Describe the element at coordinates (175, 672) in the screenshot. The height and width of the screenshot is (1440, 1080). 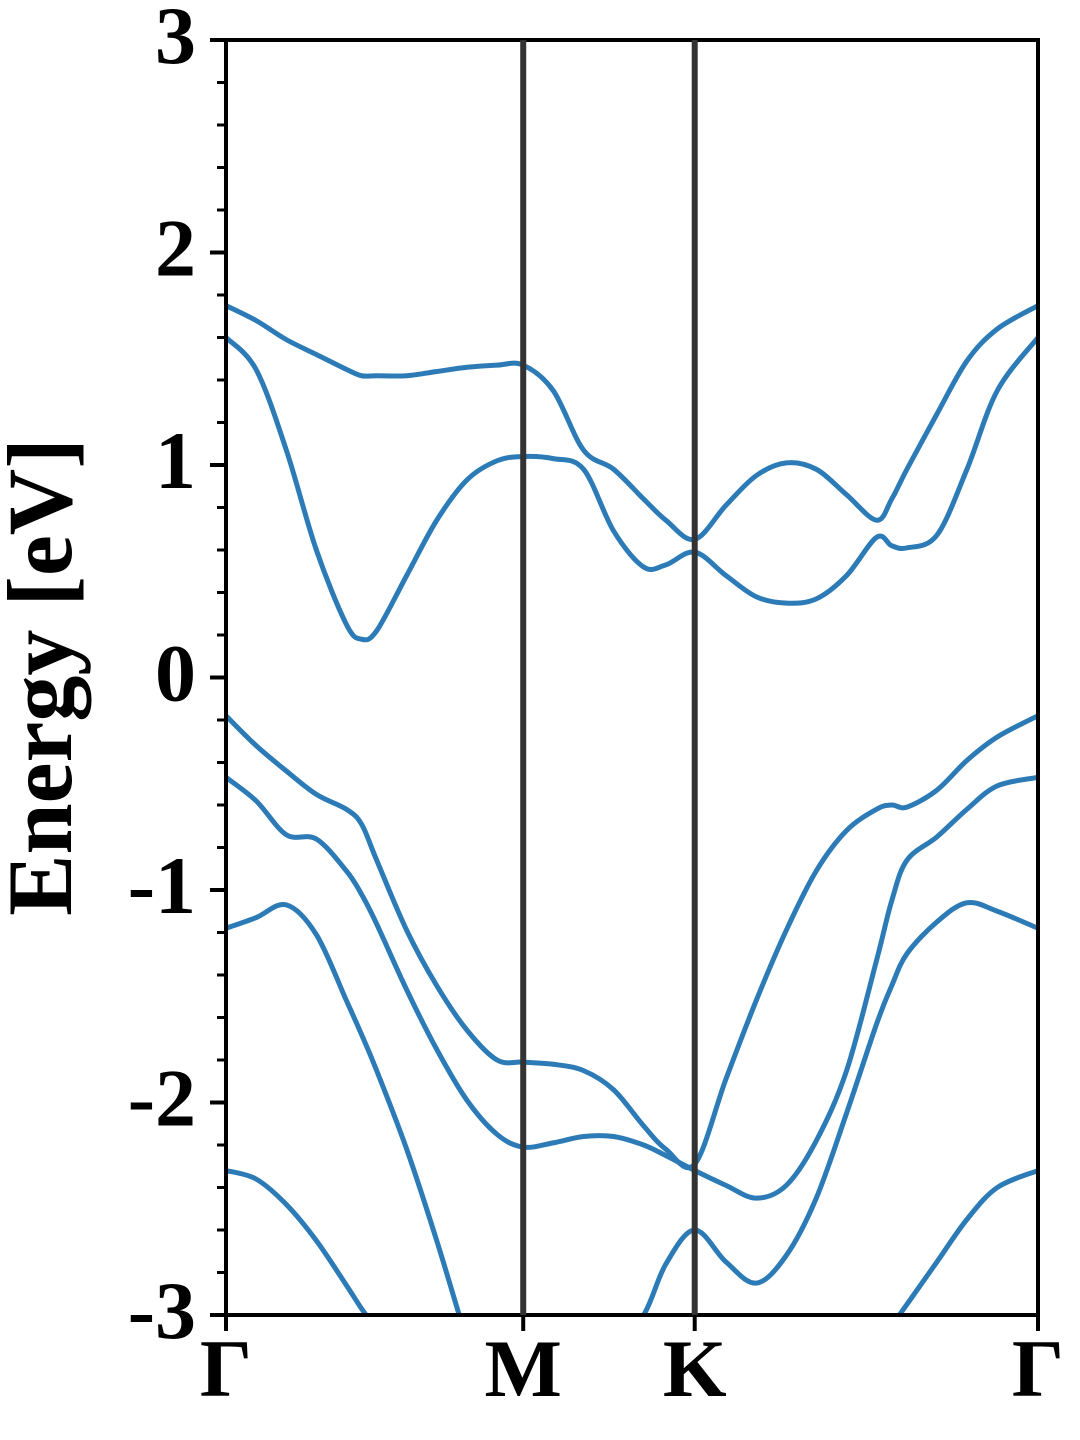
I see `y-tick-label: 0` at that location.